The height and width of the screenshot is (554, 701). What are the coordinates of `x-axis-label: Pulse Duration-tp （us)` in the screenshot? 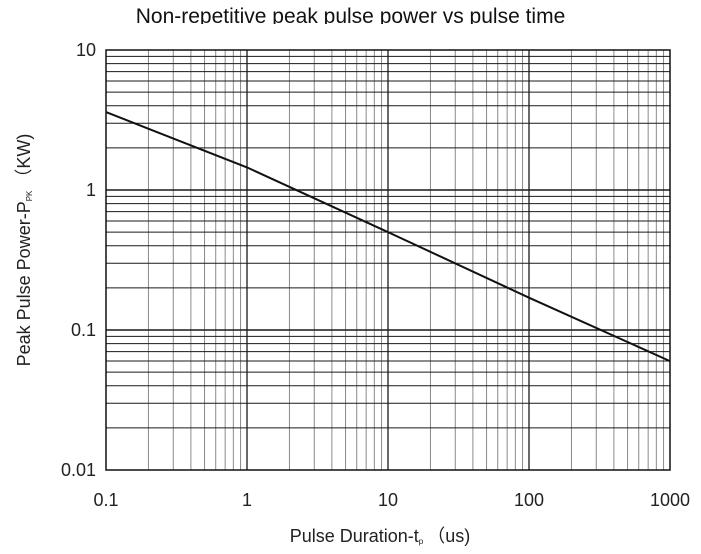 It's located at (380, 536).